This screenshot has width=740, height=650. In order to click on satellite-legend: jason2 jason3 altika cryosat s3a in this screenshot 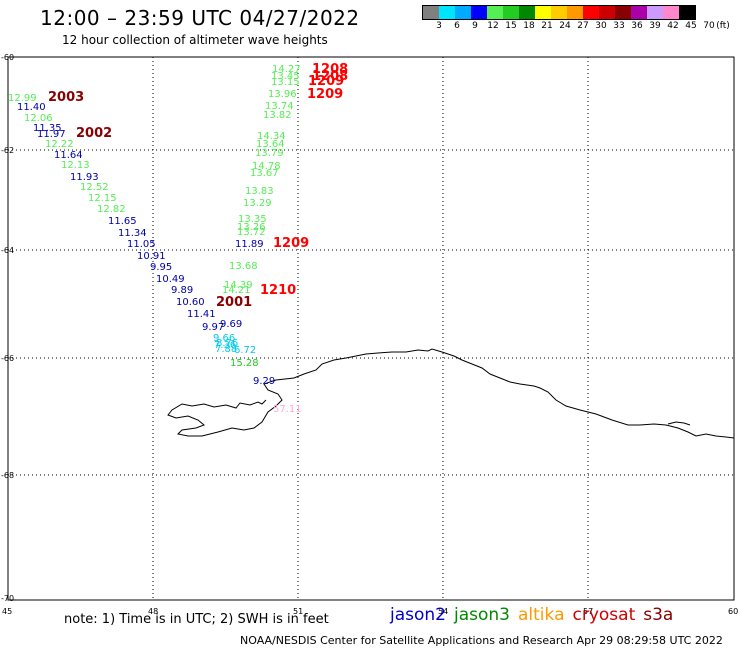, I will do `click(535, 615)`.